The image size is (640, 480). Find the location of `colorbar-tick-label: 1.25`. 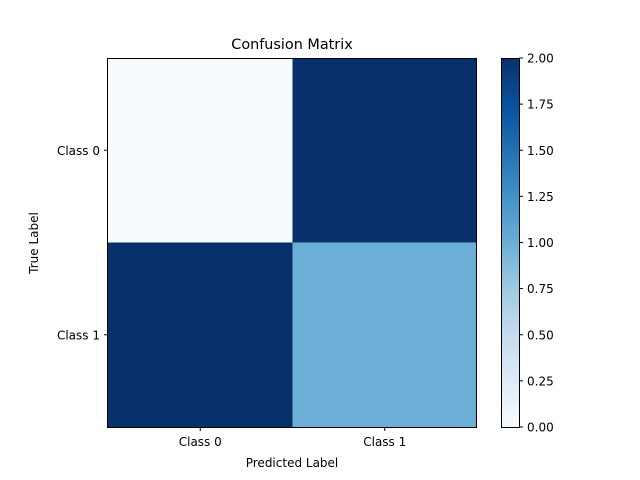

colorbar-tick-label: 1.25 is located at coordinates (540, 197).